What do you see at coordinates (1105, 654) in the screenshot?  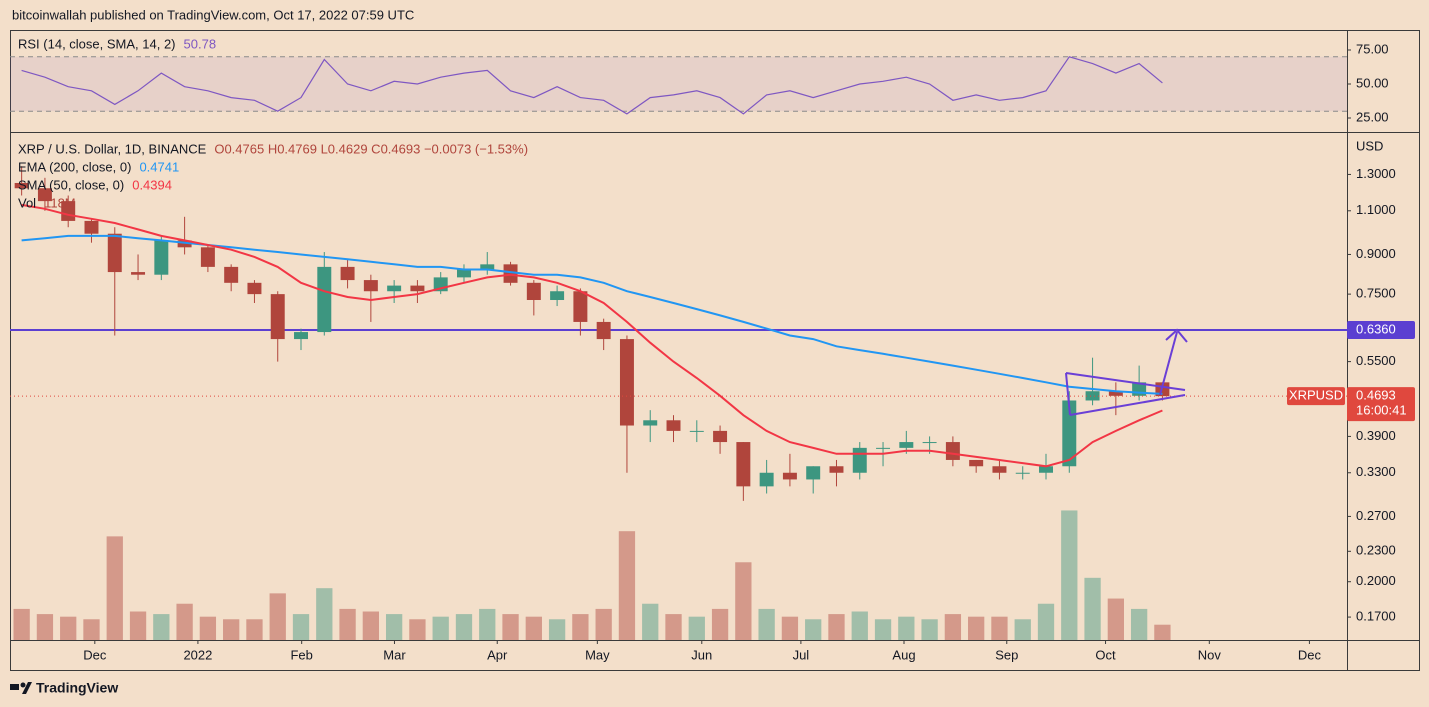 I see `x-tick-label: Oct` at bounding box center [1105, 654].